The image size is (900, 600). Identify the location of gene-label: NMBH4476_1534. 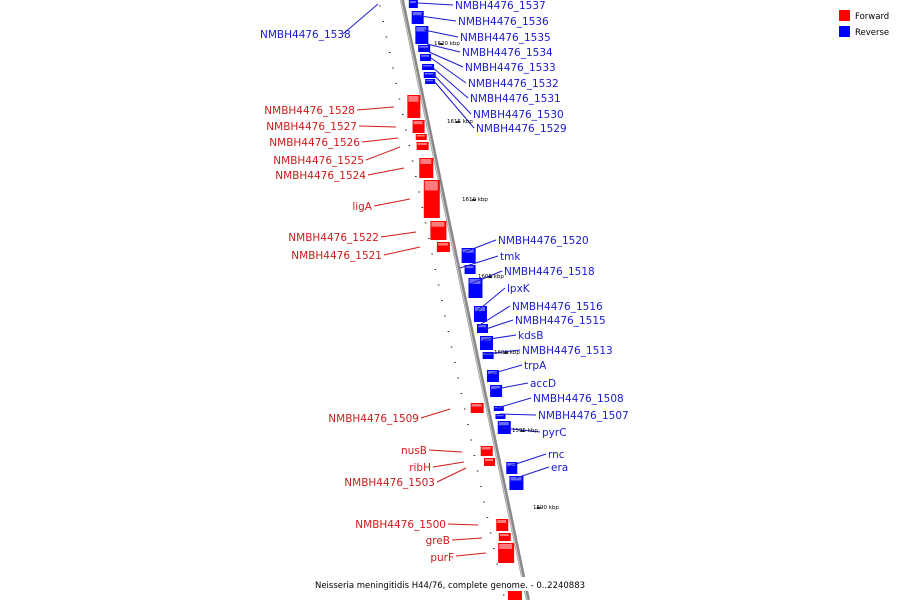
(507, 53).